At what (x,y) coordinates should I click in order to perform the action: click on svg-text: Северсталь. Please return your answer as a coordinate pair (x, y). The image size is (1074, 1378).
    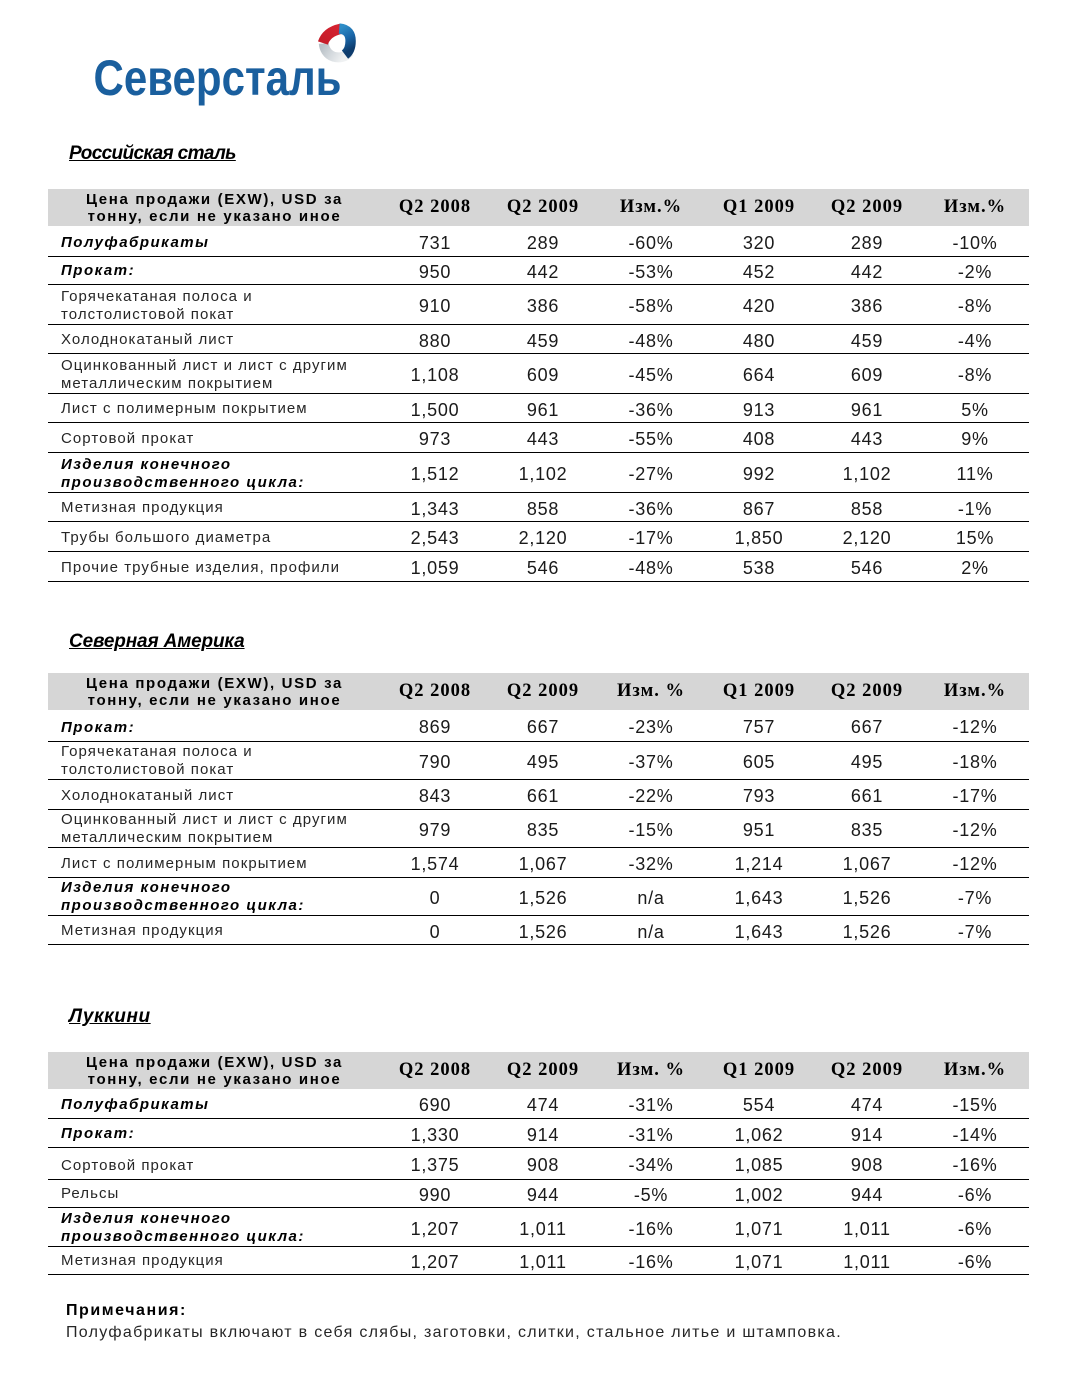
    Looking at the image, I should click on (218, 78).